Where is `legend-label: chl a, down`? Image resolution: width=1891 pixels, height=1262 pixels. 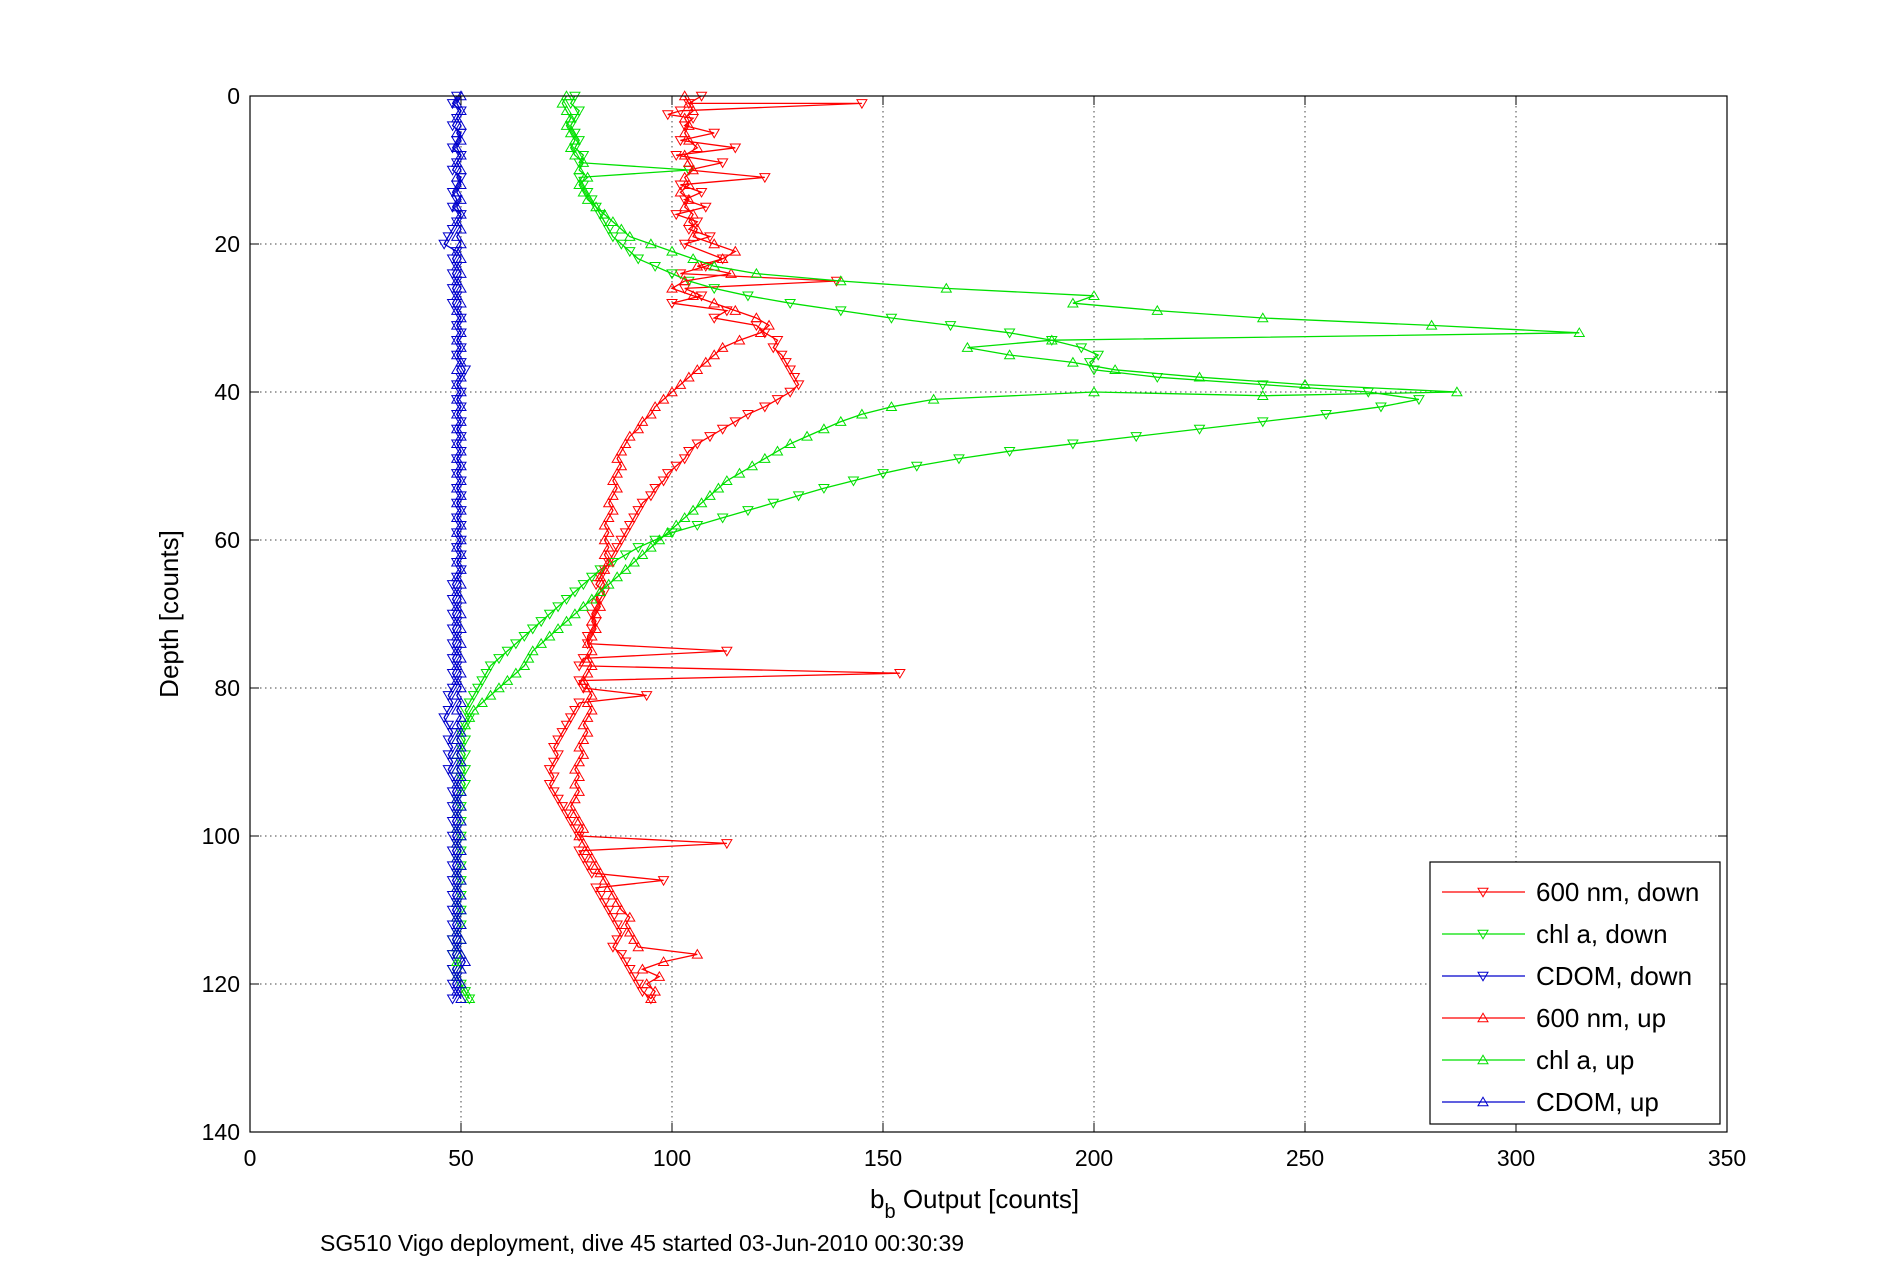
legend-label: chl a, down is located at coordinates (1602, 934).